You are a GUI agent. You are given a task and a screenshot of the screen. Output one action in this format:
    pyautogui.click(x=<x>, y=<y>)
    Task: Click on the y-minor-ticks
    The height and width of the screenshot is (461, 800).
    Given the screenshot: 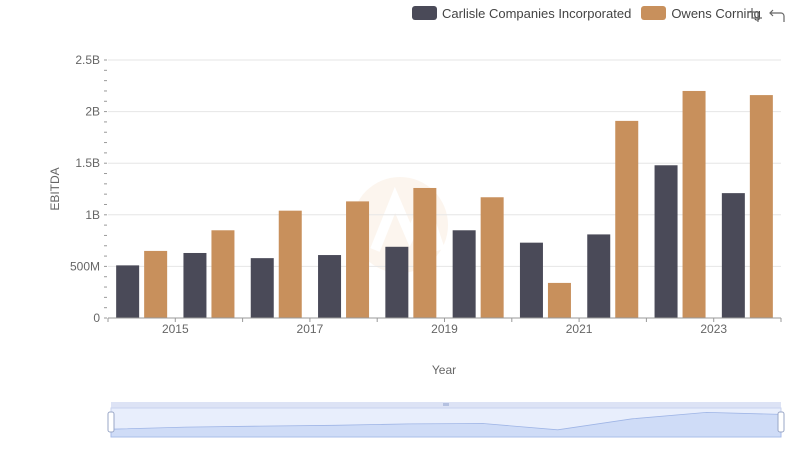 What is the action you would take?
    pyautogui.click(x=105, y=189)
    